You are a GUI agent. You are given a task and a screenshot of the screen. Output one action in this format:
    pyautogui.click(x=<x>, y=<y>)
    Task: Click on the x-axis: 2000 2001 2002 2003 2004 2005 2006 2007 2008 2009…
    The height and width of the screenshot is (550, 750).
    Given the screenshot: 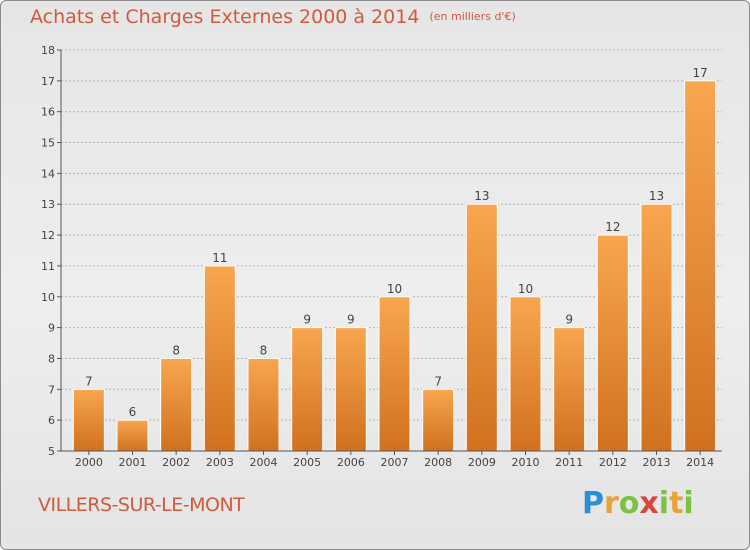 What is the action you would take?
    pyautogui.click(x=391, y=459)
    